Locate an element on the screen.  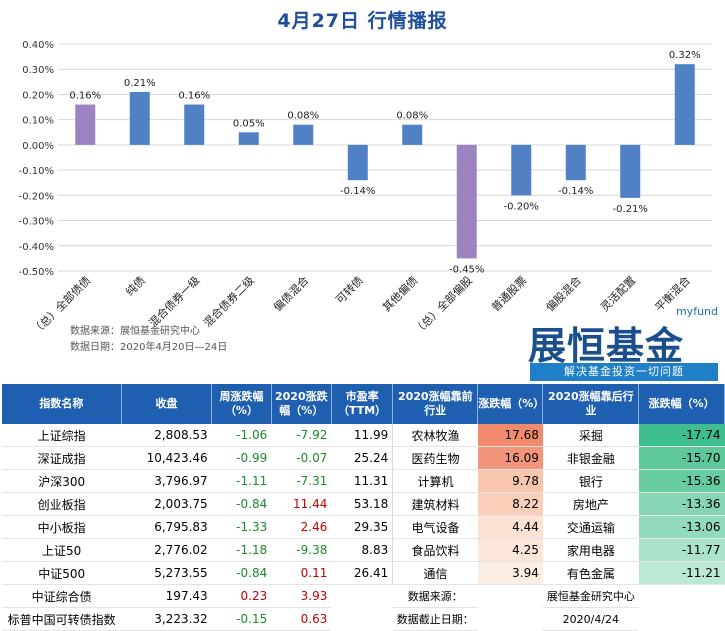
table-row: 中证综合债 197.43 0.23 3.93 数据来源： 展恒基金研究中心 is located at coordinates (363, 596).